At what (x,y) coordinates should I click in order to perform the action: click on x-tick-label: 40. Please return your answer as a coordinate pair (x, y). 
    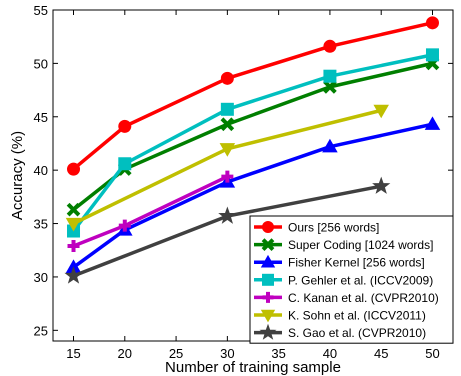
    Looking at the image, I should click on (330, 353).